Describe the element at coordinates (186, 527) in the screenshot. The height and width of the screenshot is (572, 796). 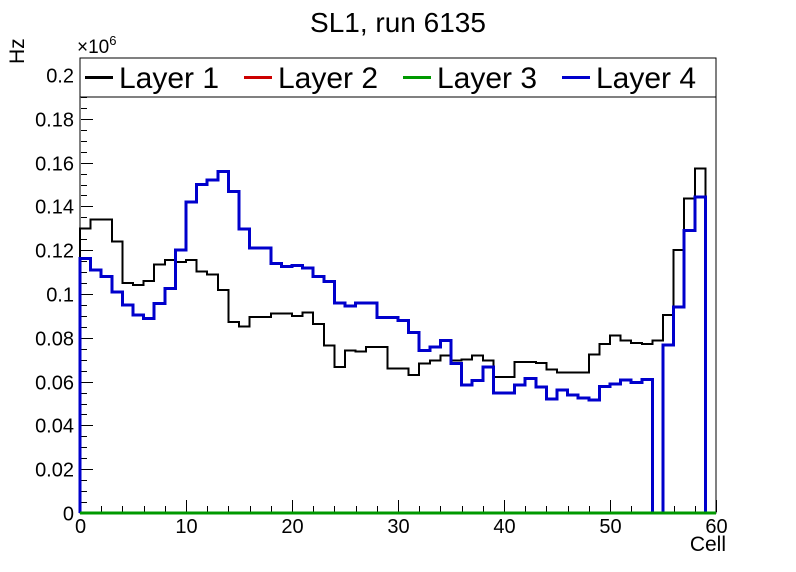
I see `x-tick-label: 10` at that location.